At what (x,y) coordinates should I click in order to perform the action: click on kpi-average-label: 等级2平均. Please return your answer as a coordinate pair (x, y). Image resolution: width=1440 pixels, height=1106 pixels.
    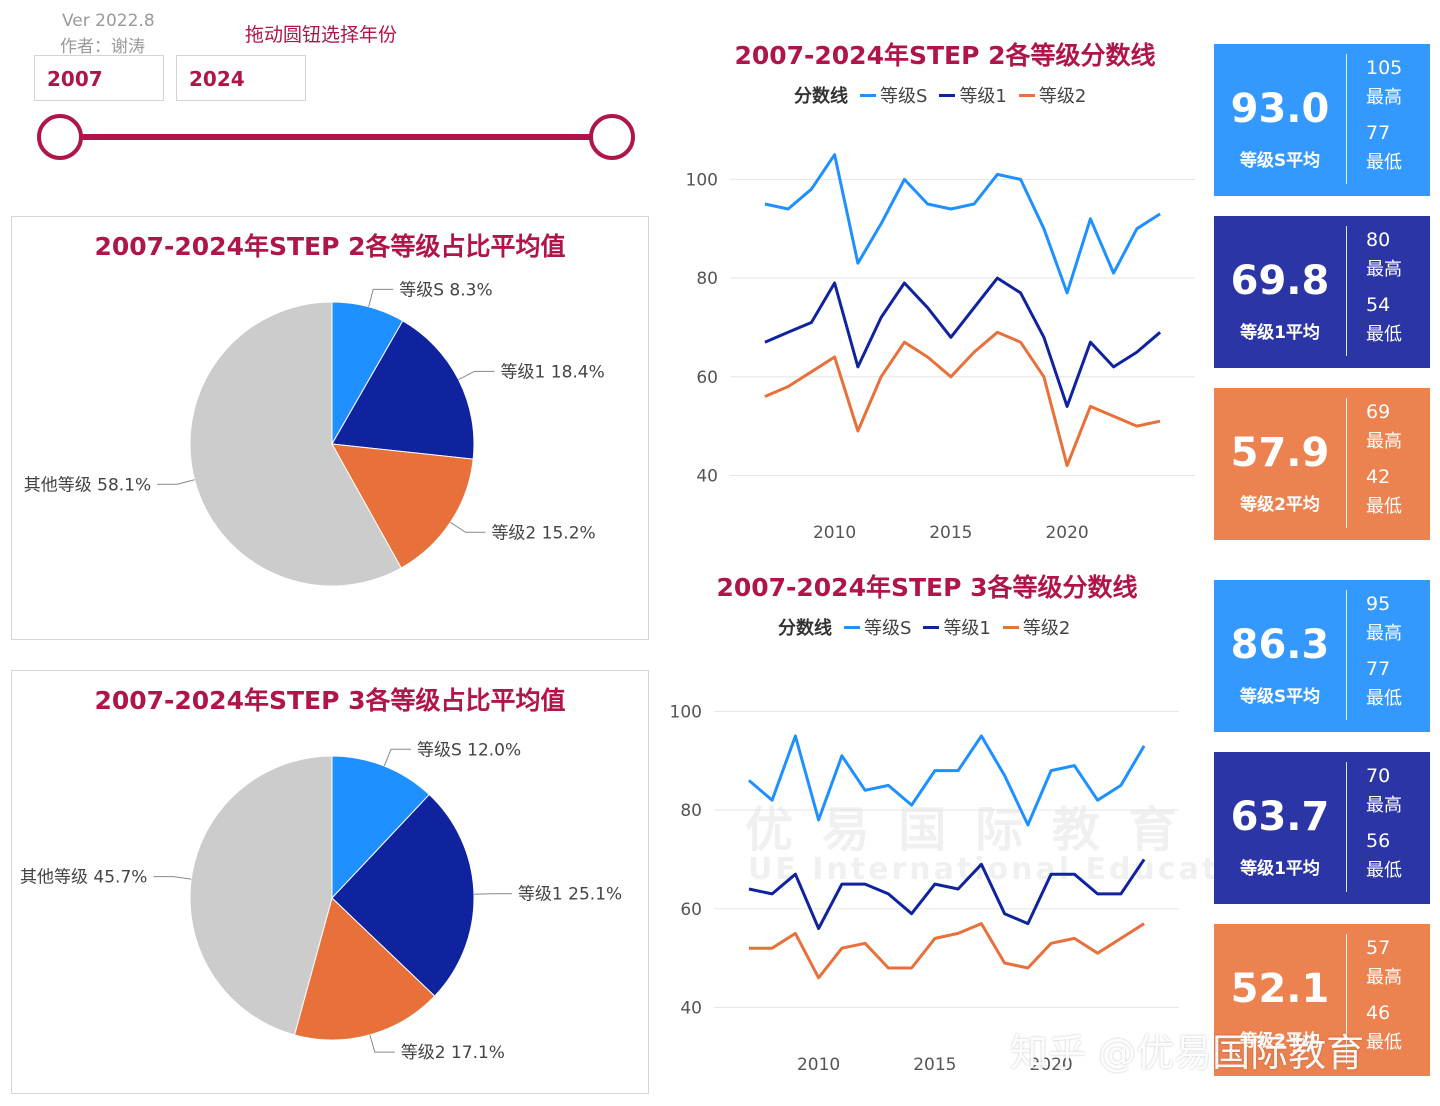
    Looking at the image, I should click on (1280, 1041).